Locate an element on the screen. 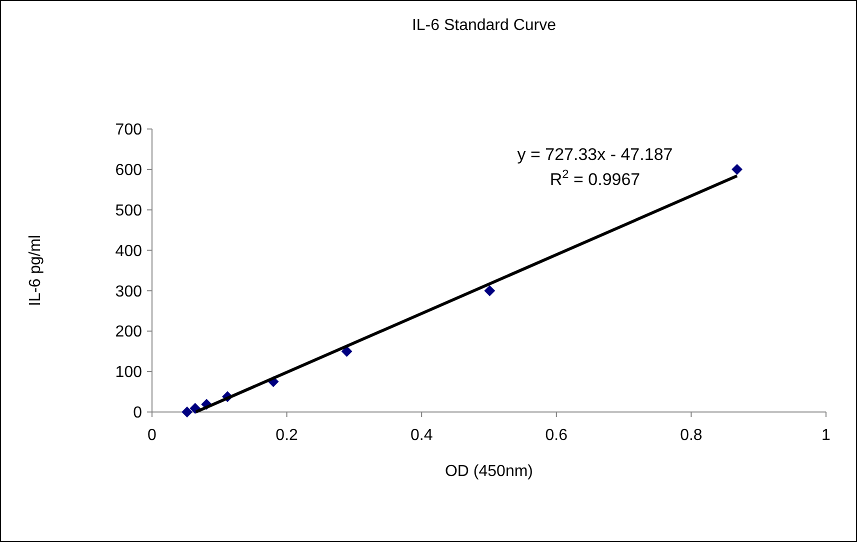 The height and width of the screenshot is (542, 857). y-tick-label: 600 is located at coordinates (128, 171).